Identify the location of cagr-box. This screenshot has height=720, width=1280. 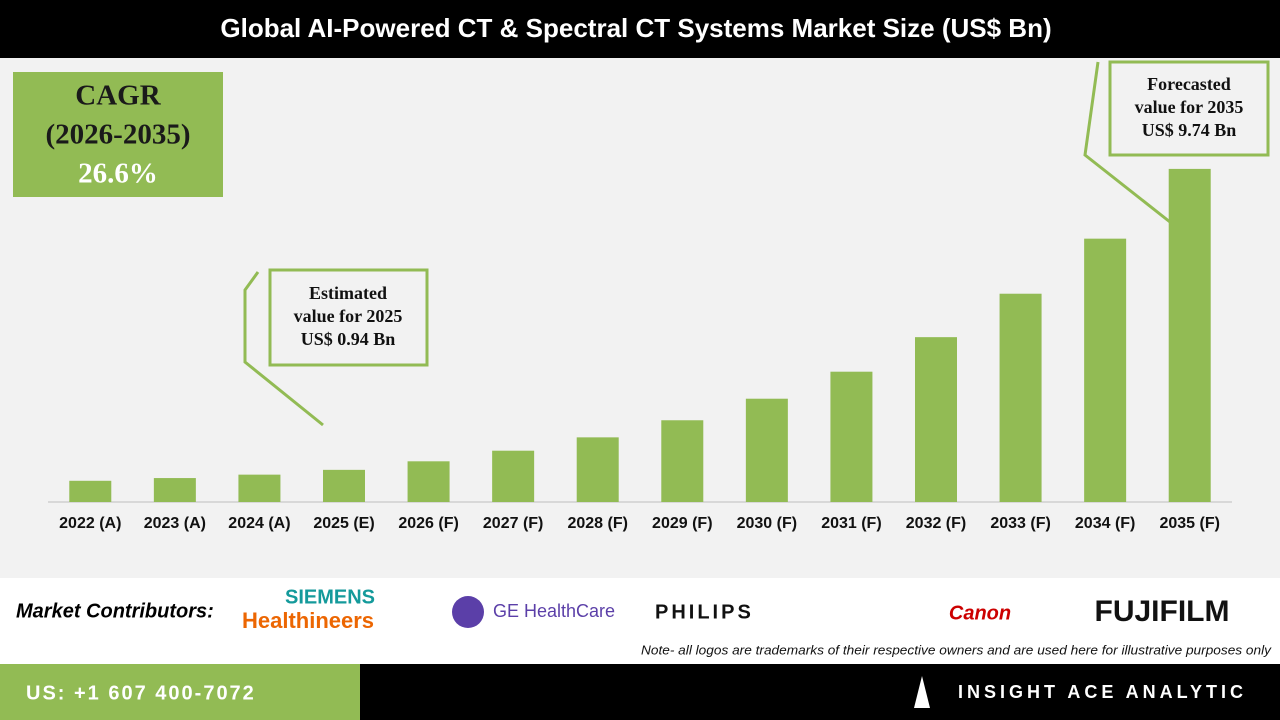
(118, 134).